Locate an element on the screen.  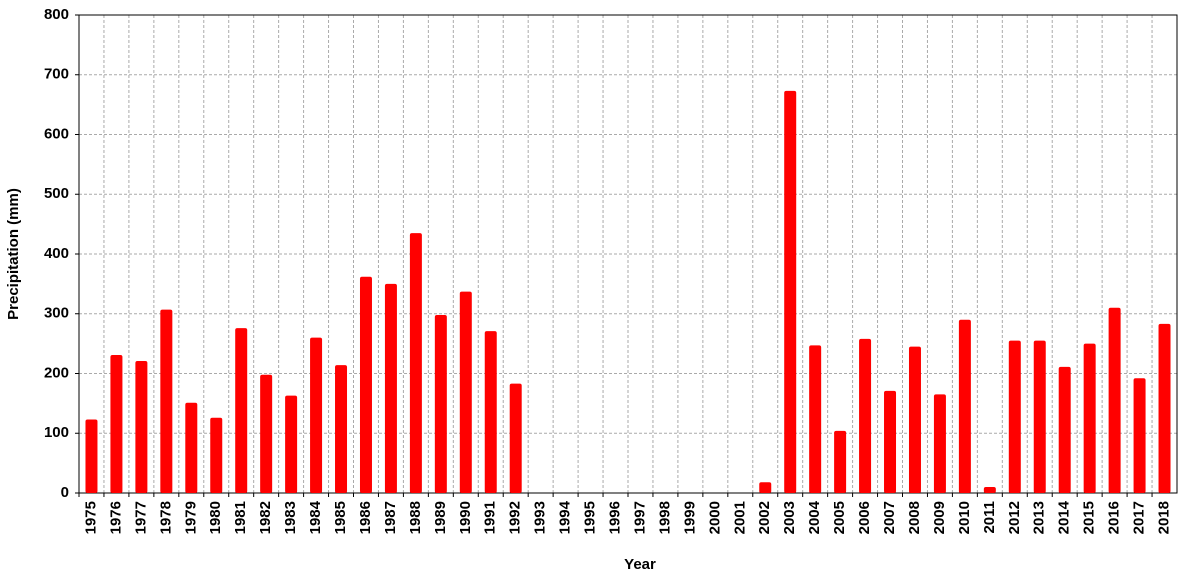
x-tick-label: 2012 is located at coordinates (1014, 517).